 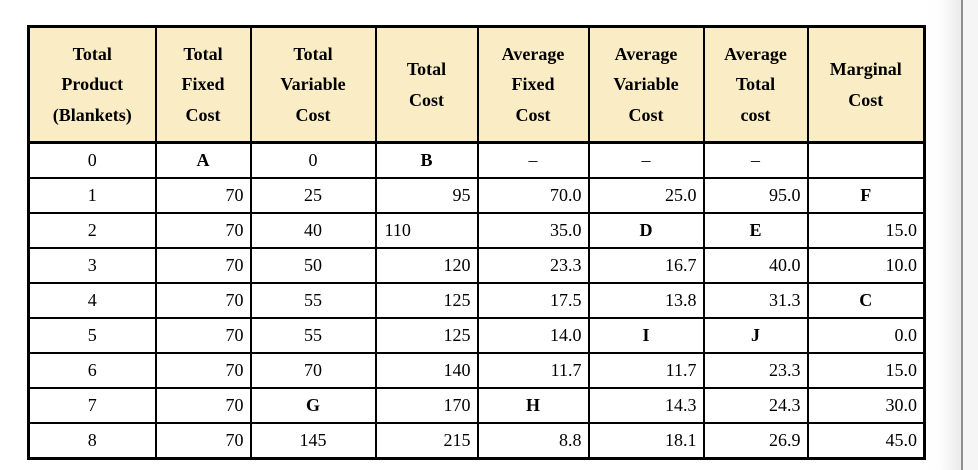 I want to click on table-row: 5 70 55 125 14.0 I J 0.0, so click(x=476, y=335).